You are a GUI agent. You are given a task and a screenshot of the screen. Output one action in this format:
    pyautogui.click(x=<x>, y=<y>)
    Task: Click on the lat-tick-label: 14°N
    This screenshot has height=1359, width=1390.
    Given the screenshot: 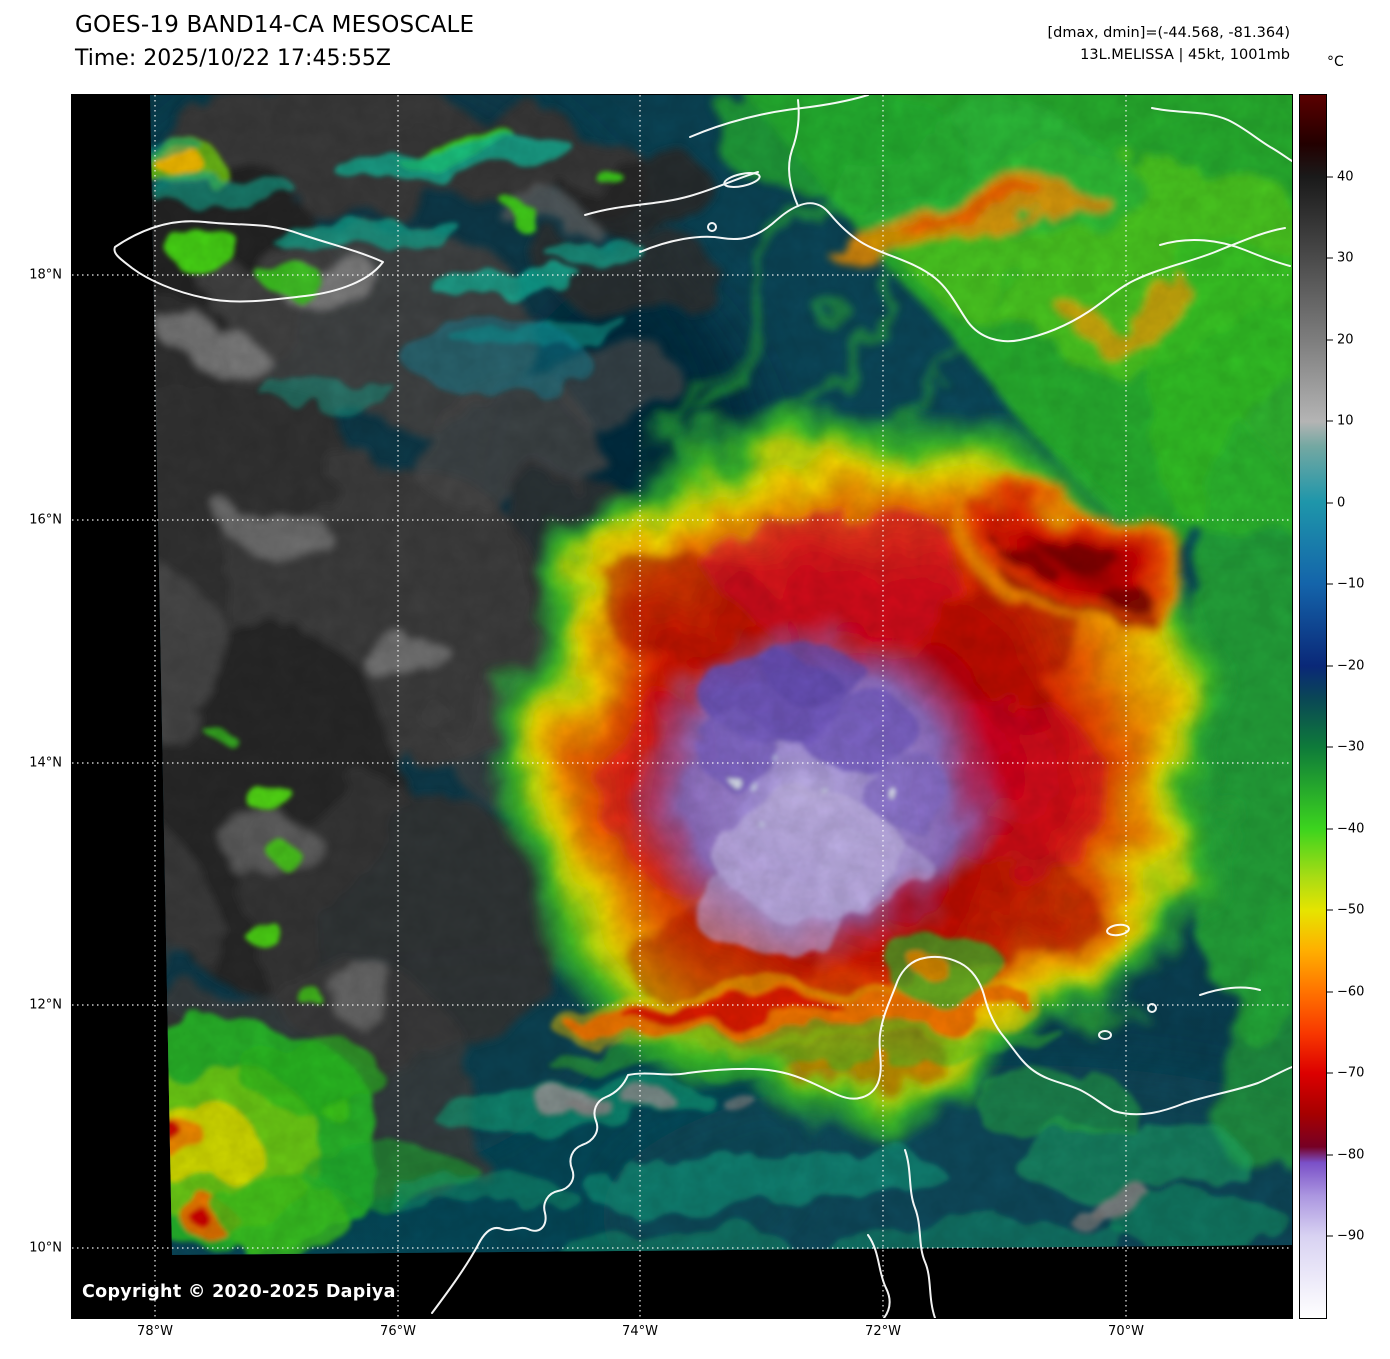 What is the action you would take?
    pyautogui.click(x=45, y=763)
    